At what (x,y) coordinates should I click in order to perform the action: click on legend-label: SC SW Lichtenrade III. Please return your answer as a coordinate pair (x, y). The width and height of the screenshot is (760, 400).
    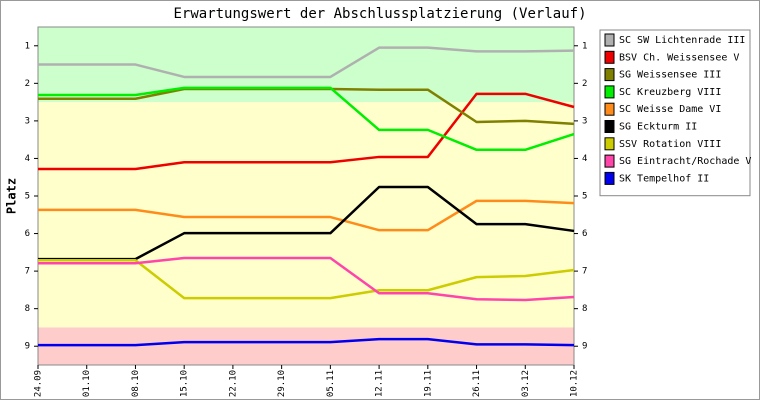
    Looking at the image, I should click on (682, 40).